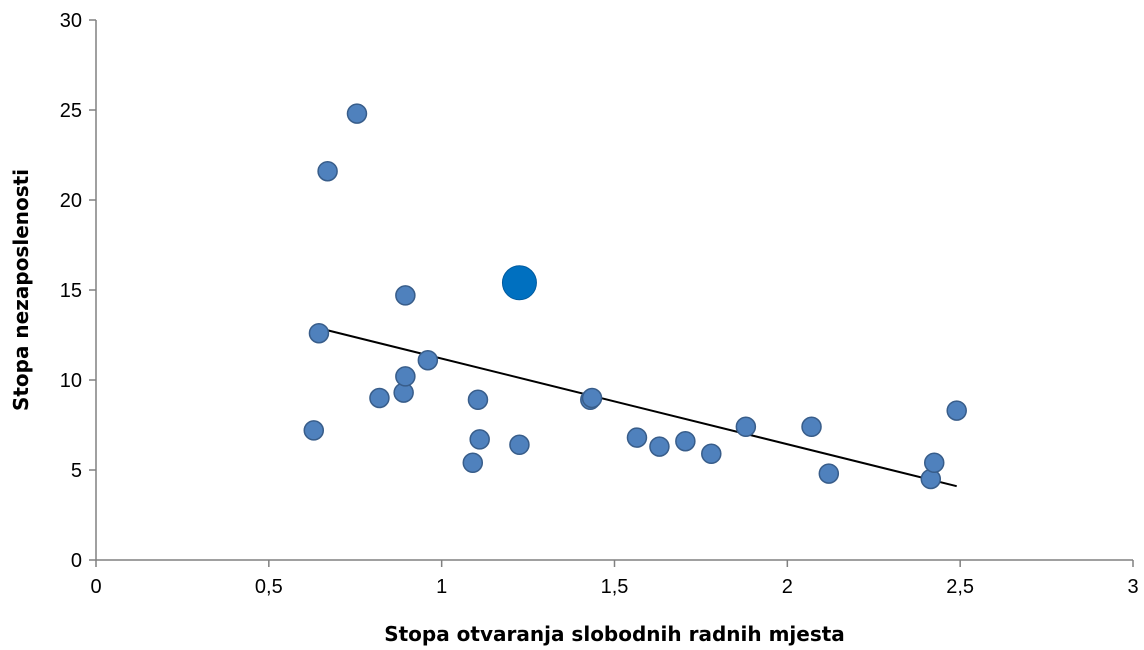 This screenshot has height=650, width=1144. I want to click on y-axis-title: Stopa nezaposlenosti, so click(21, 290).